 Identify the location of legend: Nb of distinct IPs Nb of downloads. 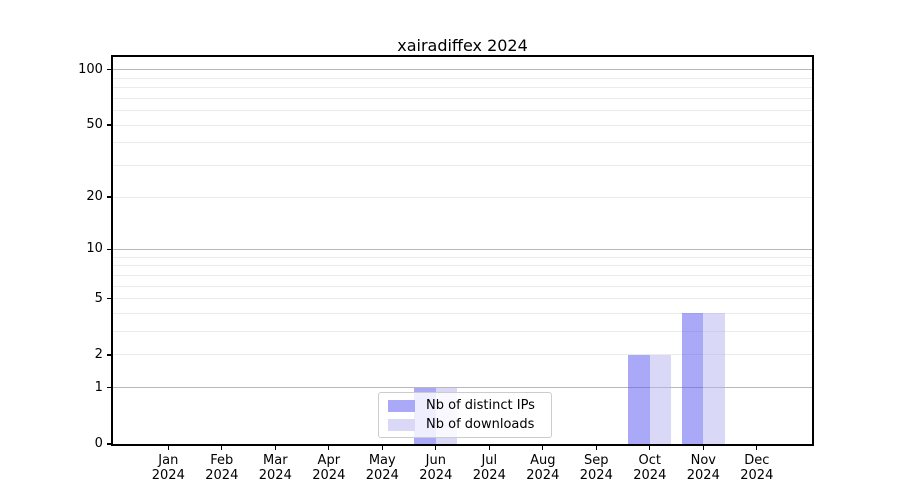
(465, 415).